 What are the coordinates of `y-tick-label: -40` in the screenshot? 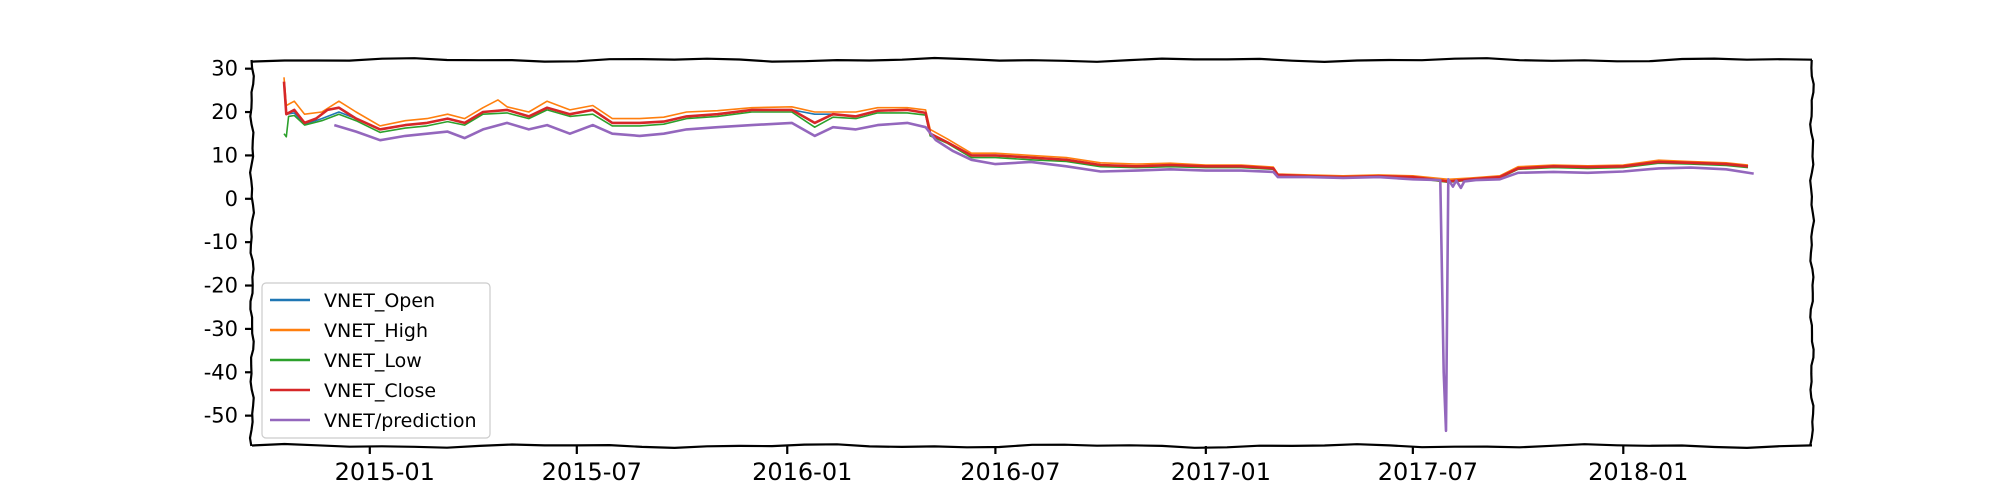 It's located at (221, 372).